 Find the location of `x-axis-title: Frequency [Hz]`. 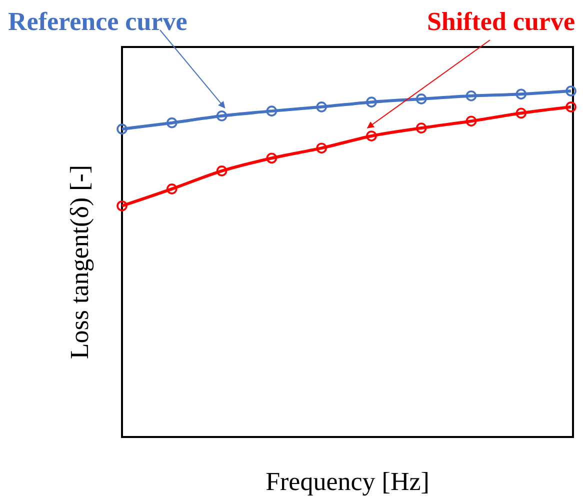

x-axis-title: Frequency [Hz] is located at coordinates (348, 481).